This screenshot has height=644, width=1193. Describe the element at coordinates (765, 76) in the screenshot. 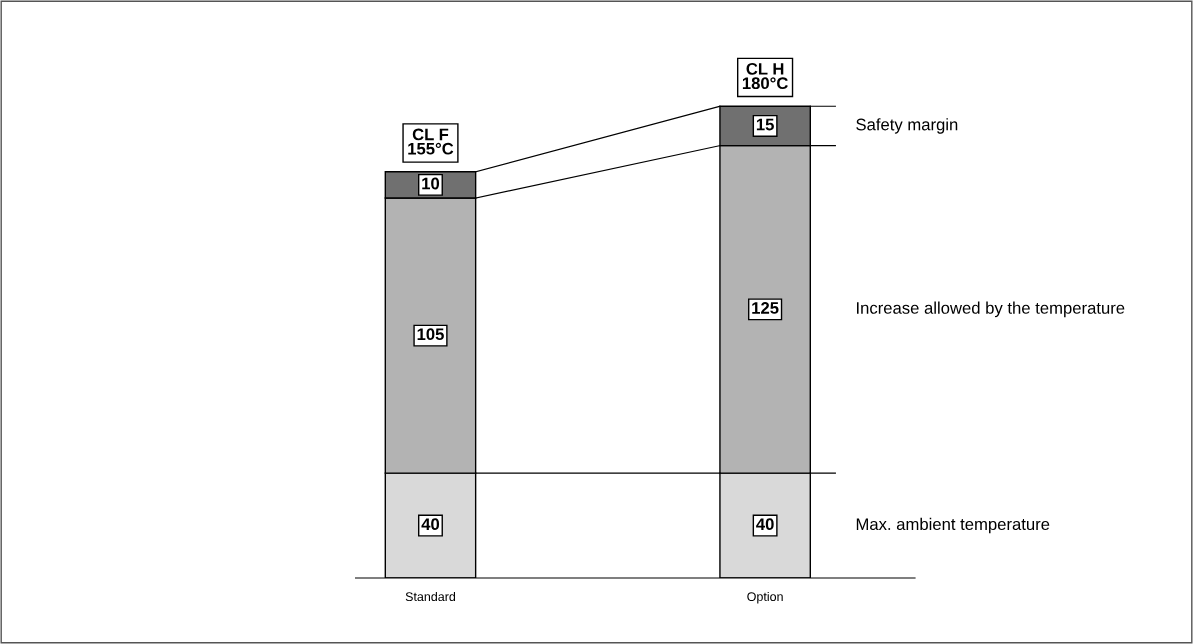

I see `annotation: CL H 180°C` at that location.